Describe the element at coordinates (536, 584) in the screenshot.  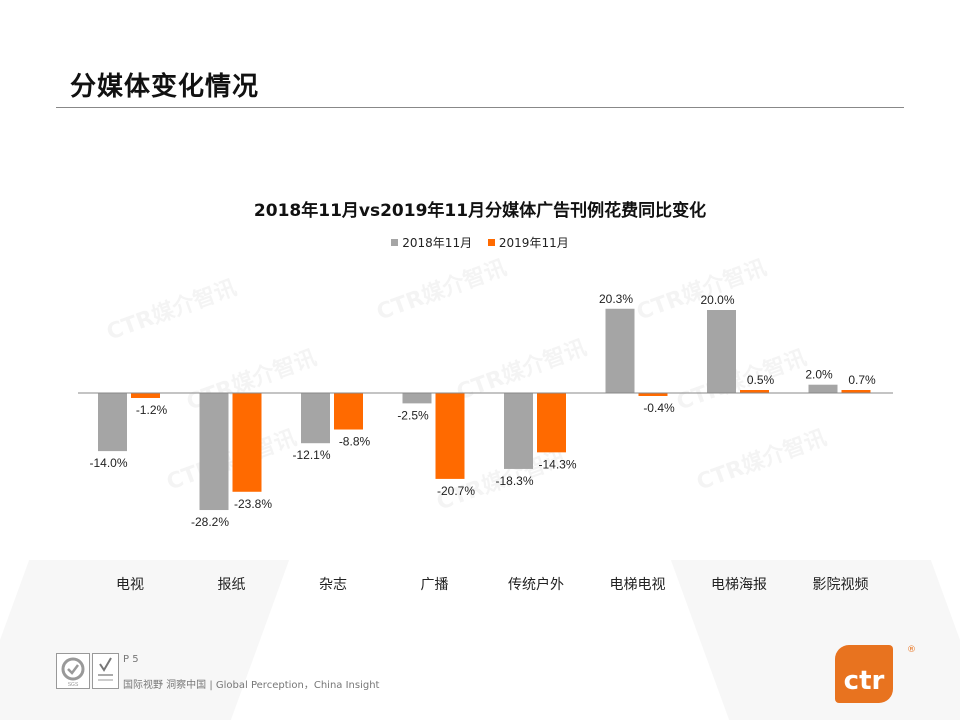
I see `category-label: 传统户外` at that location.